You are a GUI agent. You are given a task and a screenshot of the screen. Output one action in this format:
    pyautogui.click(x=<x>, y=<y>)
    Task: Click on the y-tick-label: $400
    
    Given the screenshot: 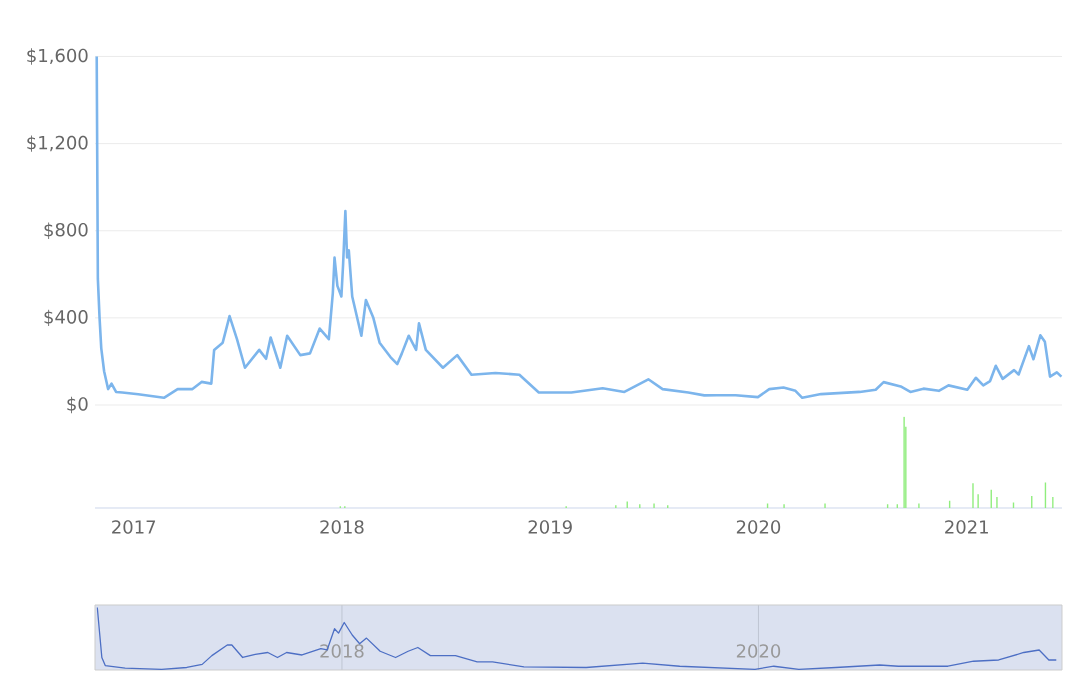 What is the action you would take?
    pyautogui.click(x=66, y=318)
    